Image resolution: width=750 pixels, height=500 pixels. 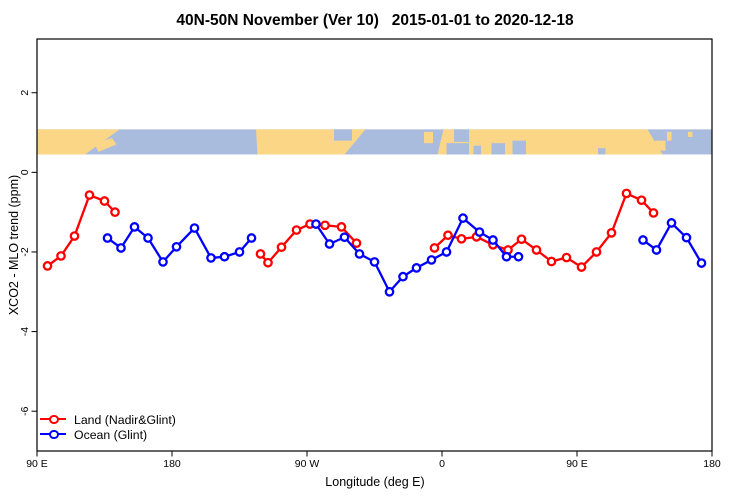 I want to click on x-tick-label: 0, so click(x=442, y=464).